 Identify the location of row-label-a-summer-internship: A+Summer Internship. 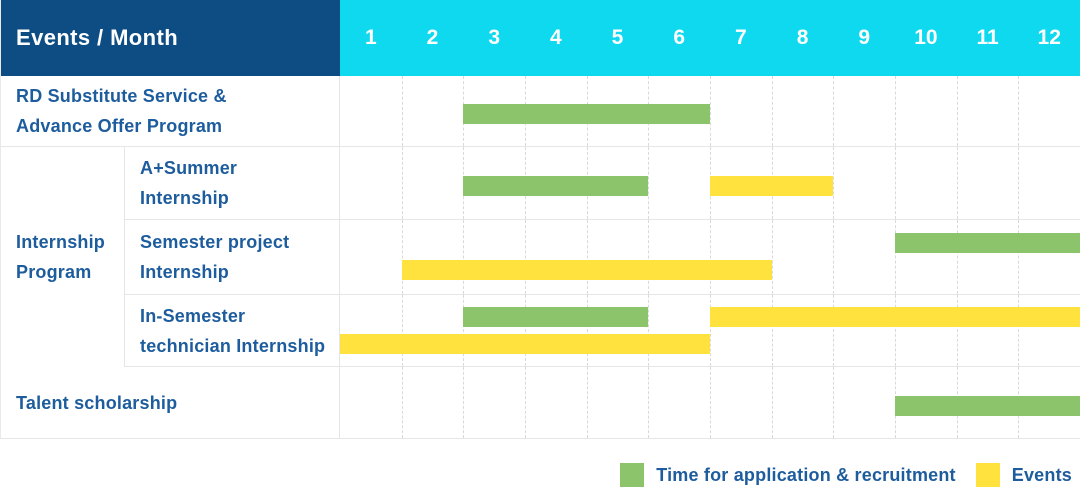
(232, 183).